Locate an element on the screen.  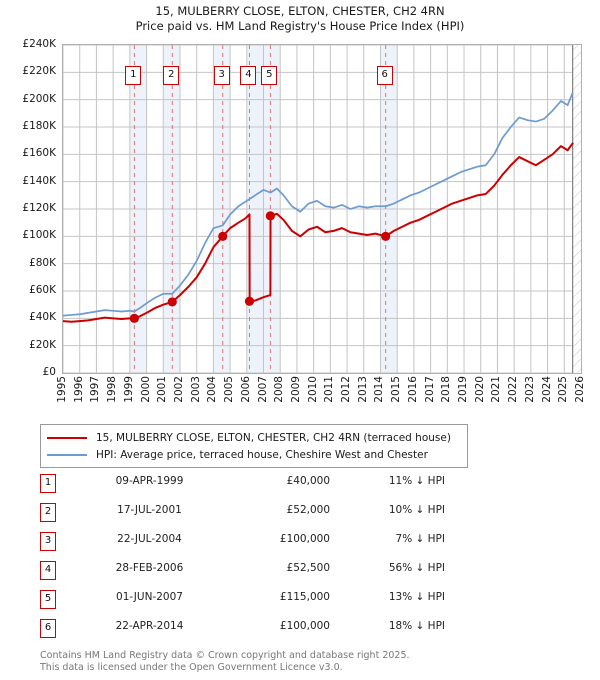
x-axis-tick-label: 2019 is located at coordinates (463, 389).